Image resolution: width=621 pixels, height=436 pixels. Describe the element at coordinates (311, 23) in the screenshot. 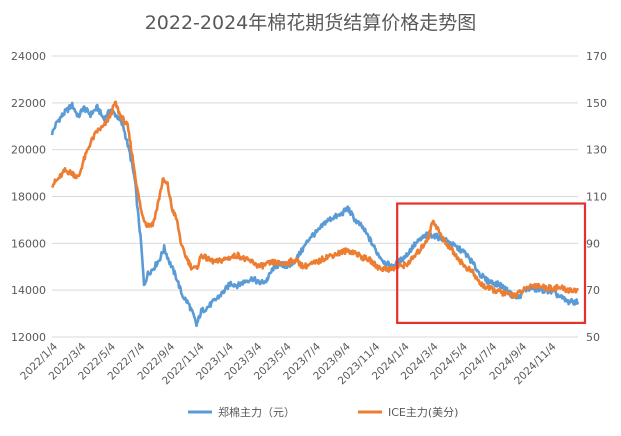

I see `chart-title: 2022-2024年棉花期货结算价格走势图` at that location.